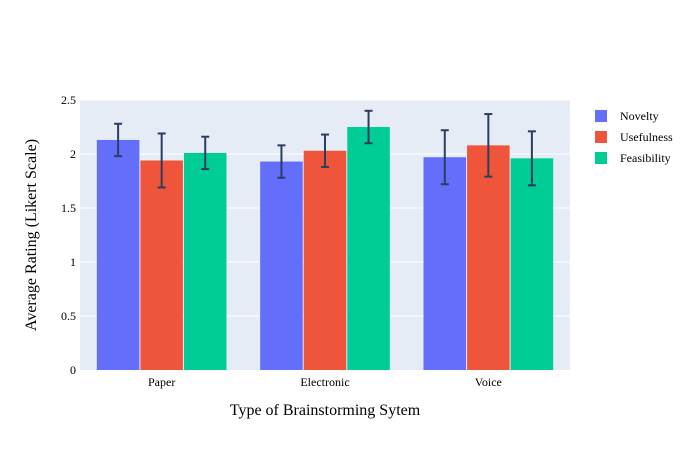 The width and height of the screenshot is (700, 450). I want to click on legend-label: Novelty, so click(639, 116).